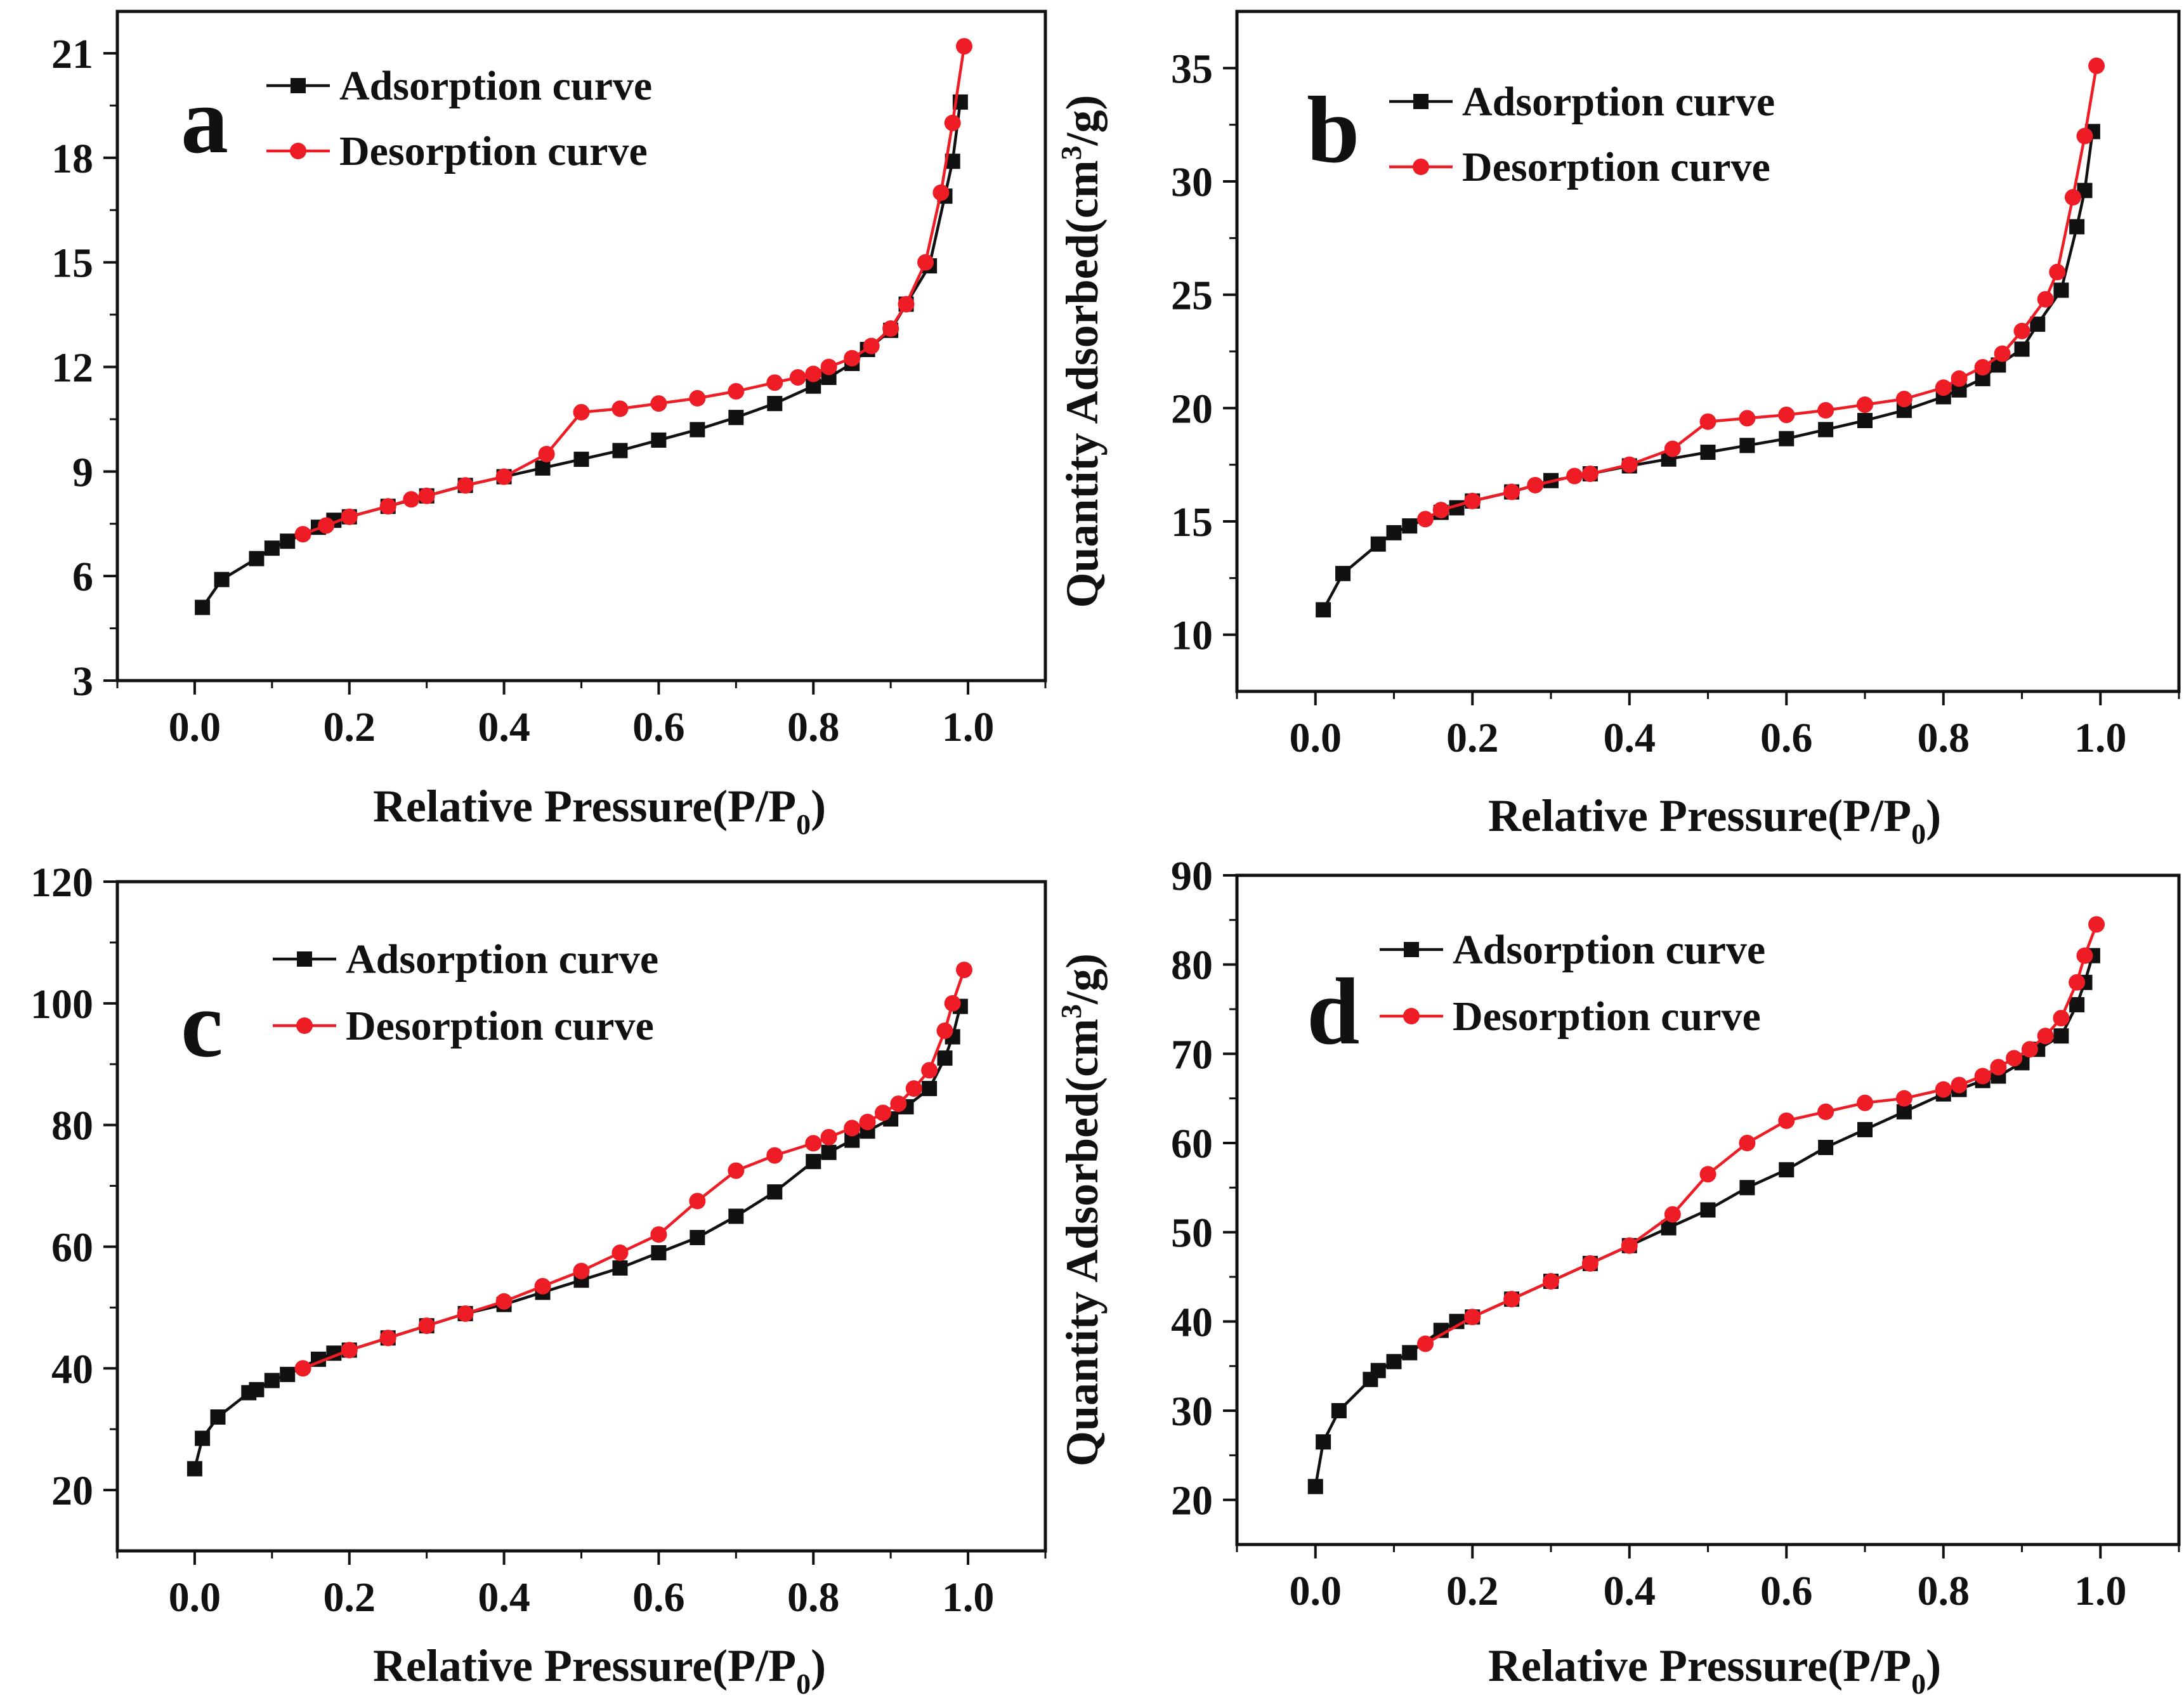 The width and height of the screenshot is (2184, 1705). Describe the element at coordinates (818, 1666) in the screenshot. I see `x-axis-title-tail: )` at that location.